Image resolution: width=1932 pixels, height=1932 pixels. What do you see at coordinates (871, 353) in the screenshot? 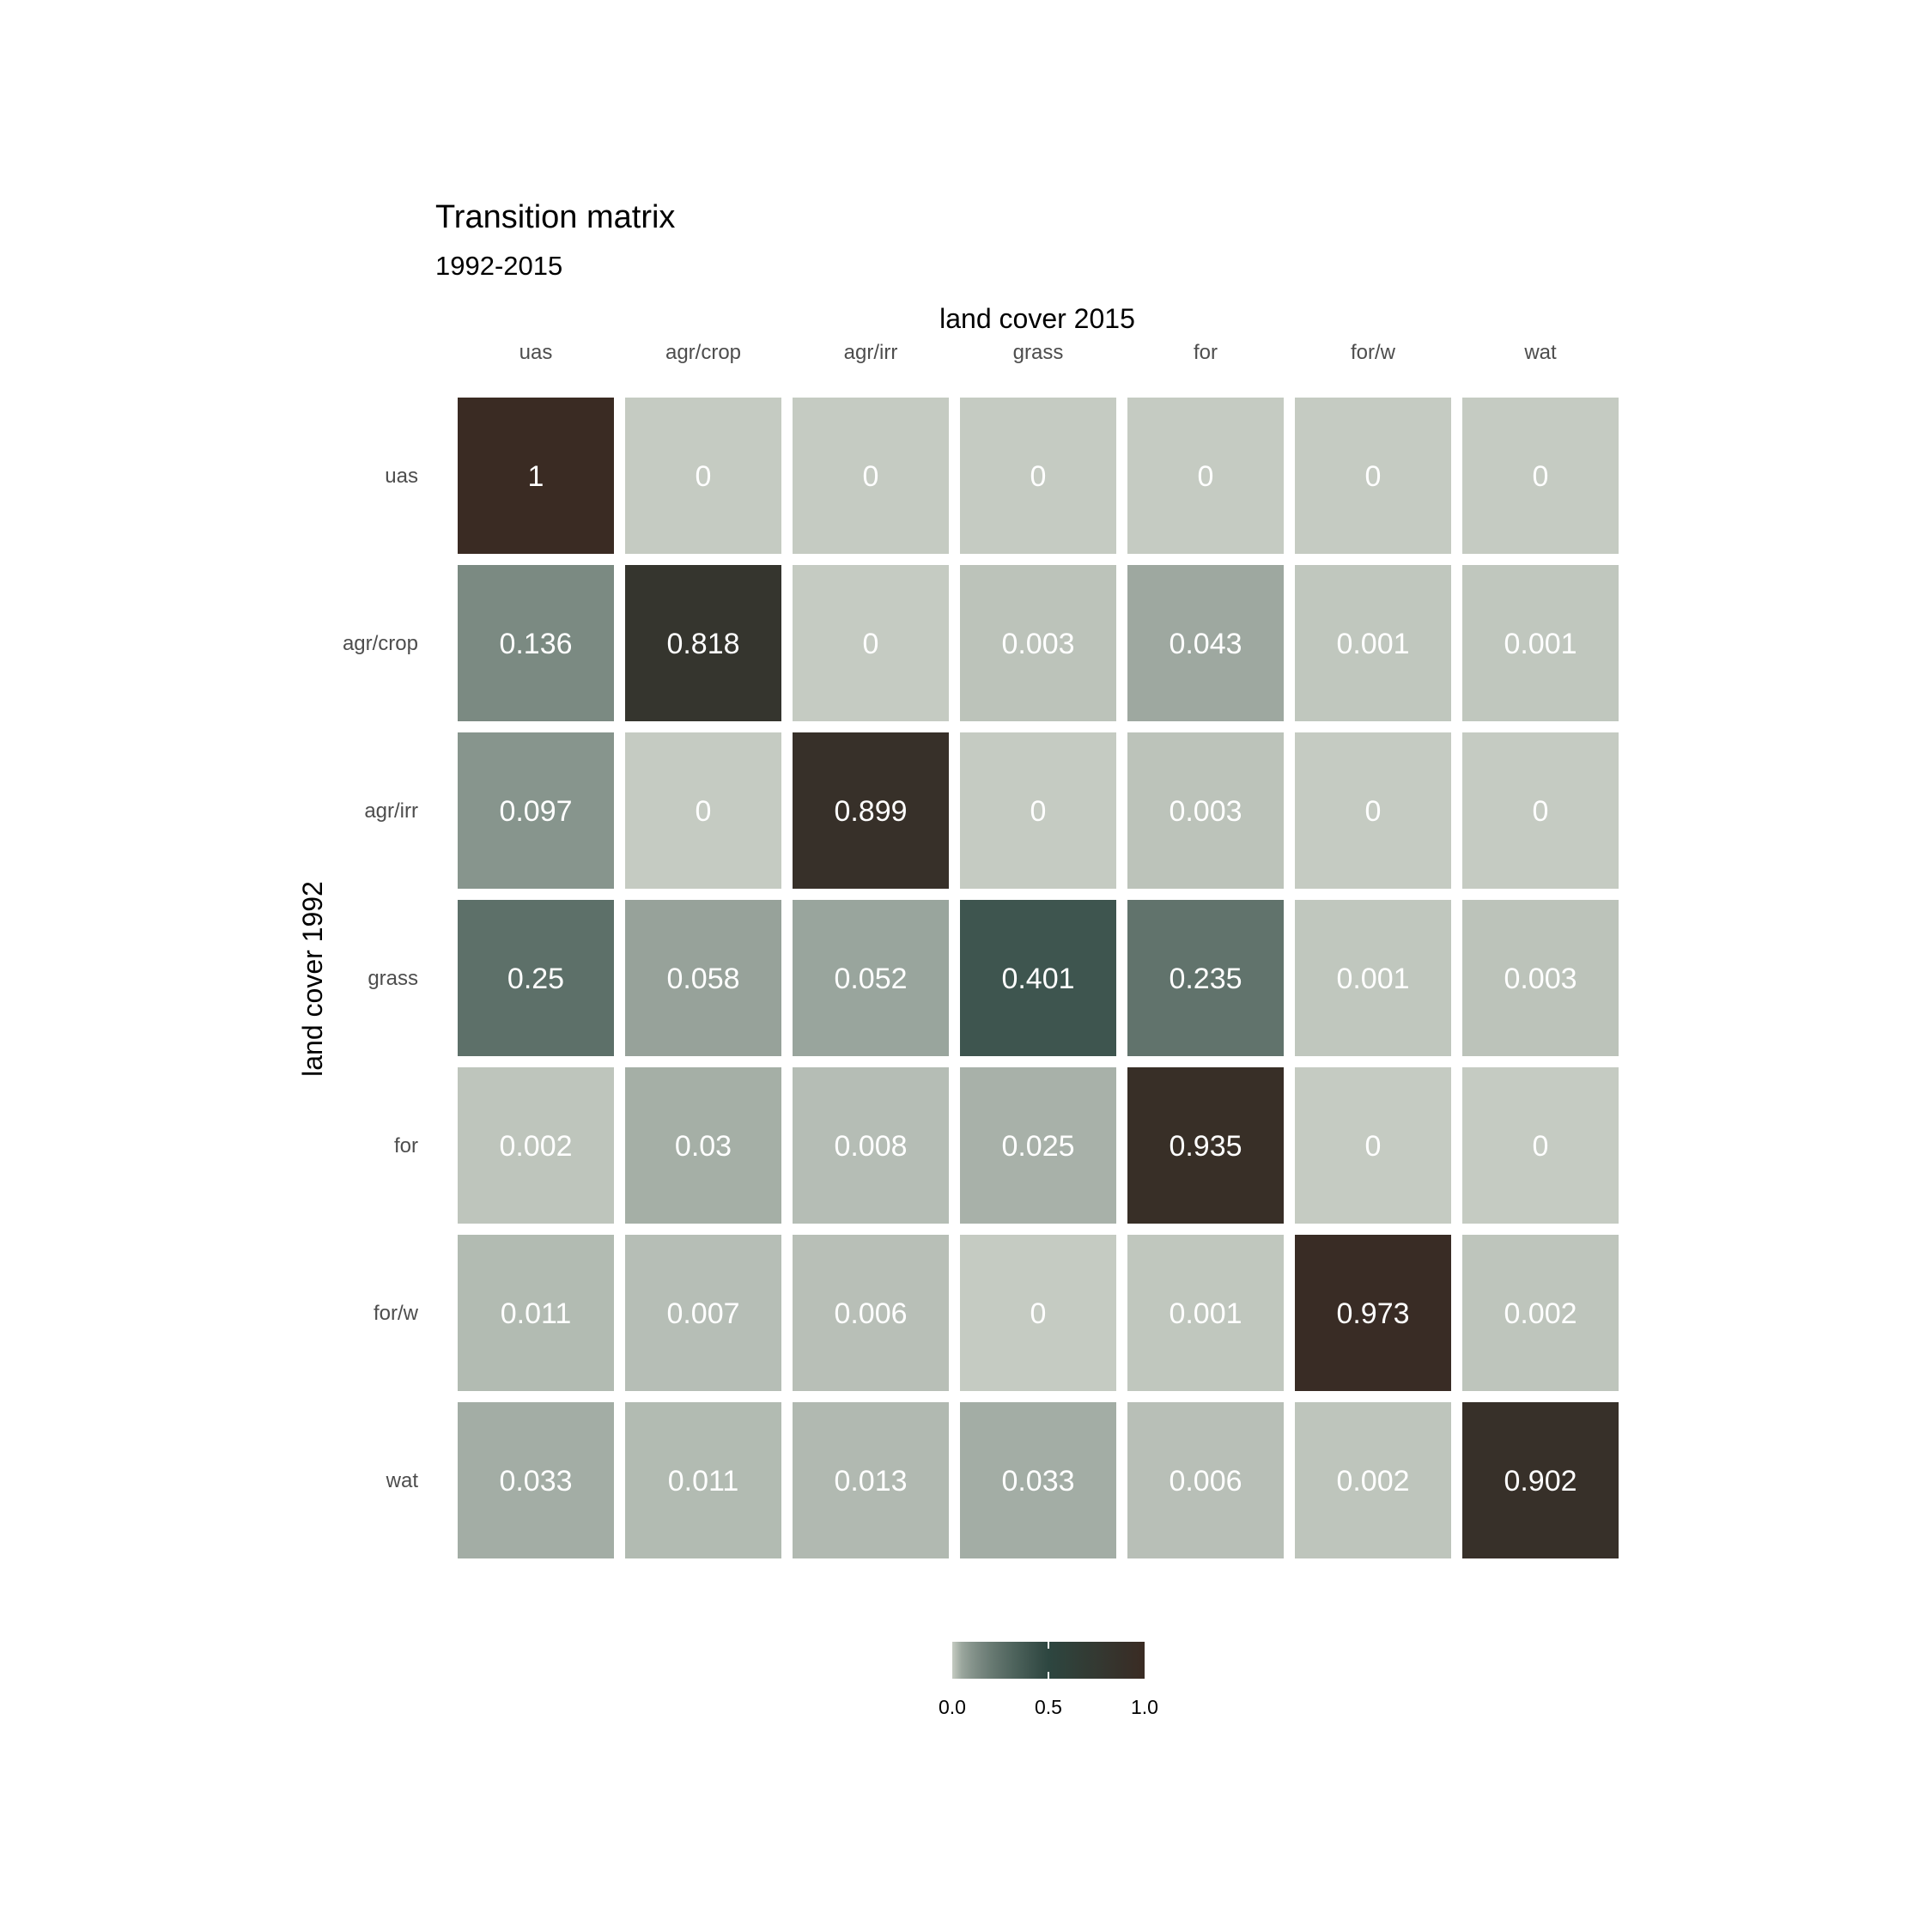
I see `x-tick-label: agr/irr` at bounding box center [871, 353].